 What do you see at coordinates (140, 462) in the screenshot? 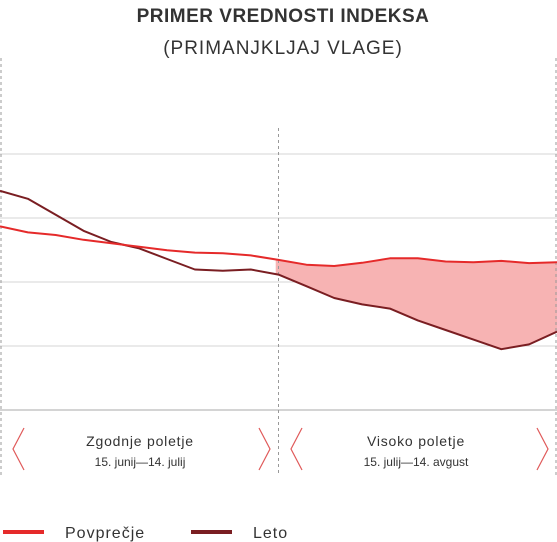
I see `period-range: 15. junij—14. julij` at bounding box center [140, 462].